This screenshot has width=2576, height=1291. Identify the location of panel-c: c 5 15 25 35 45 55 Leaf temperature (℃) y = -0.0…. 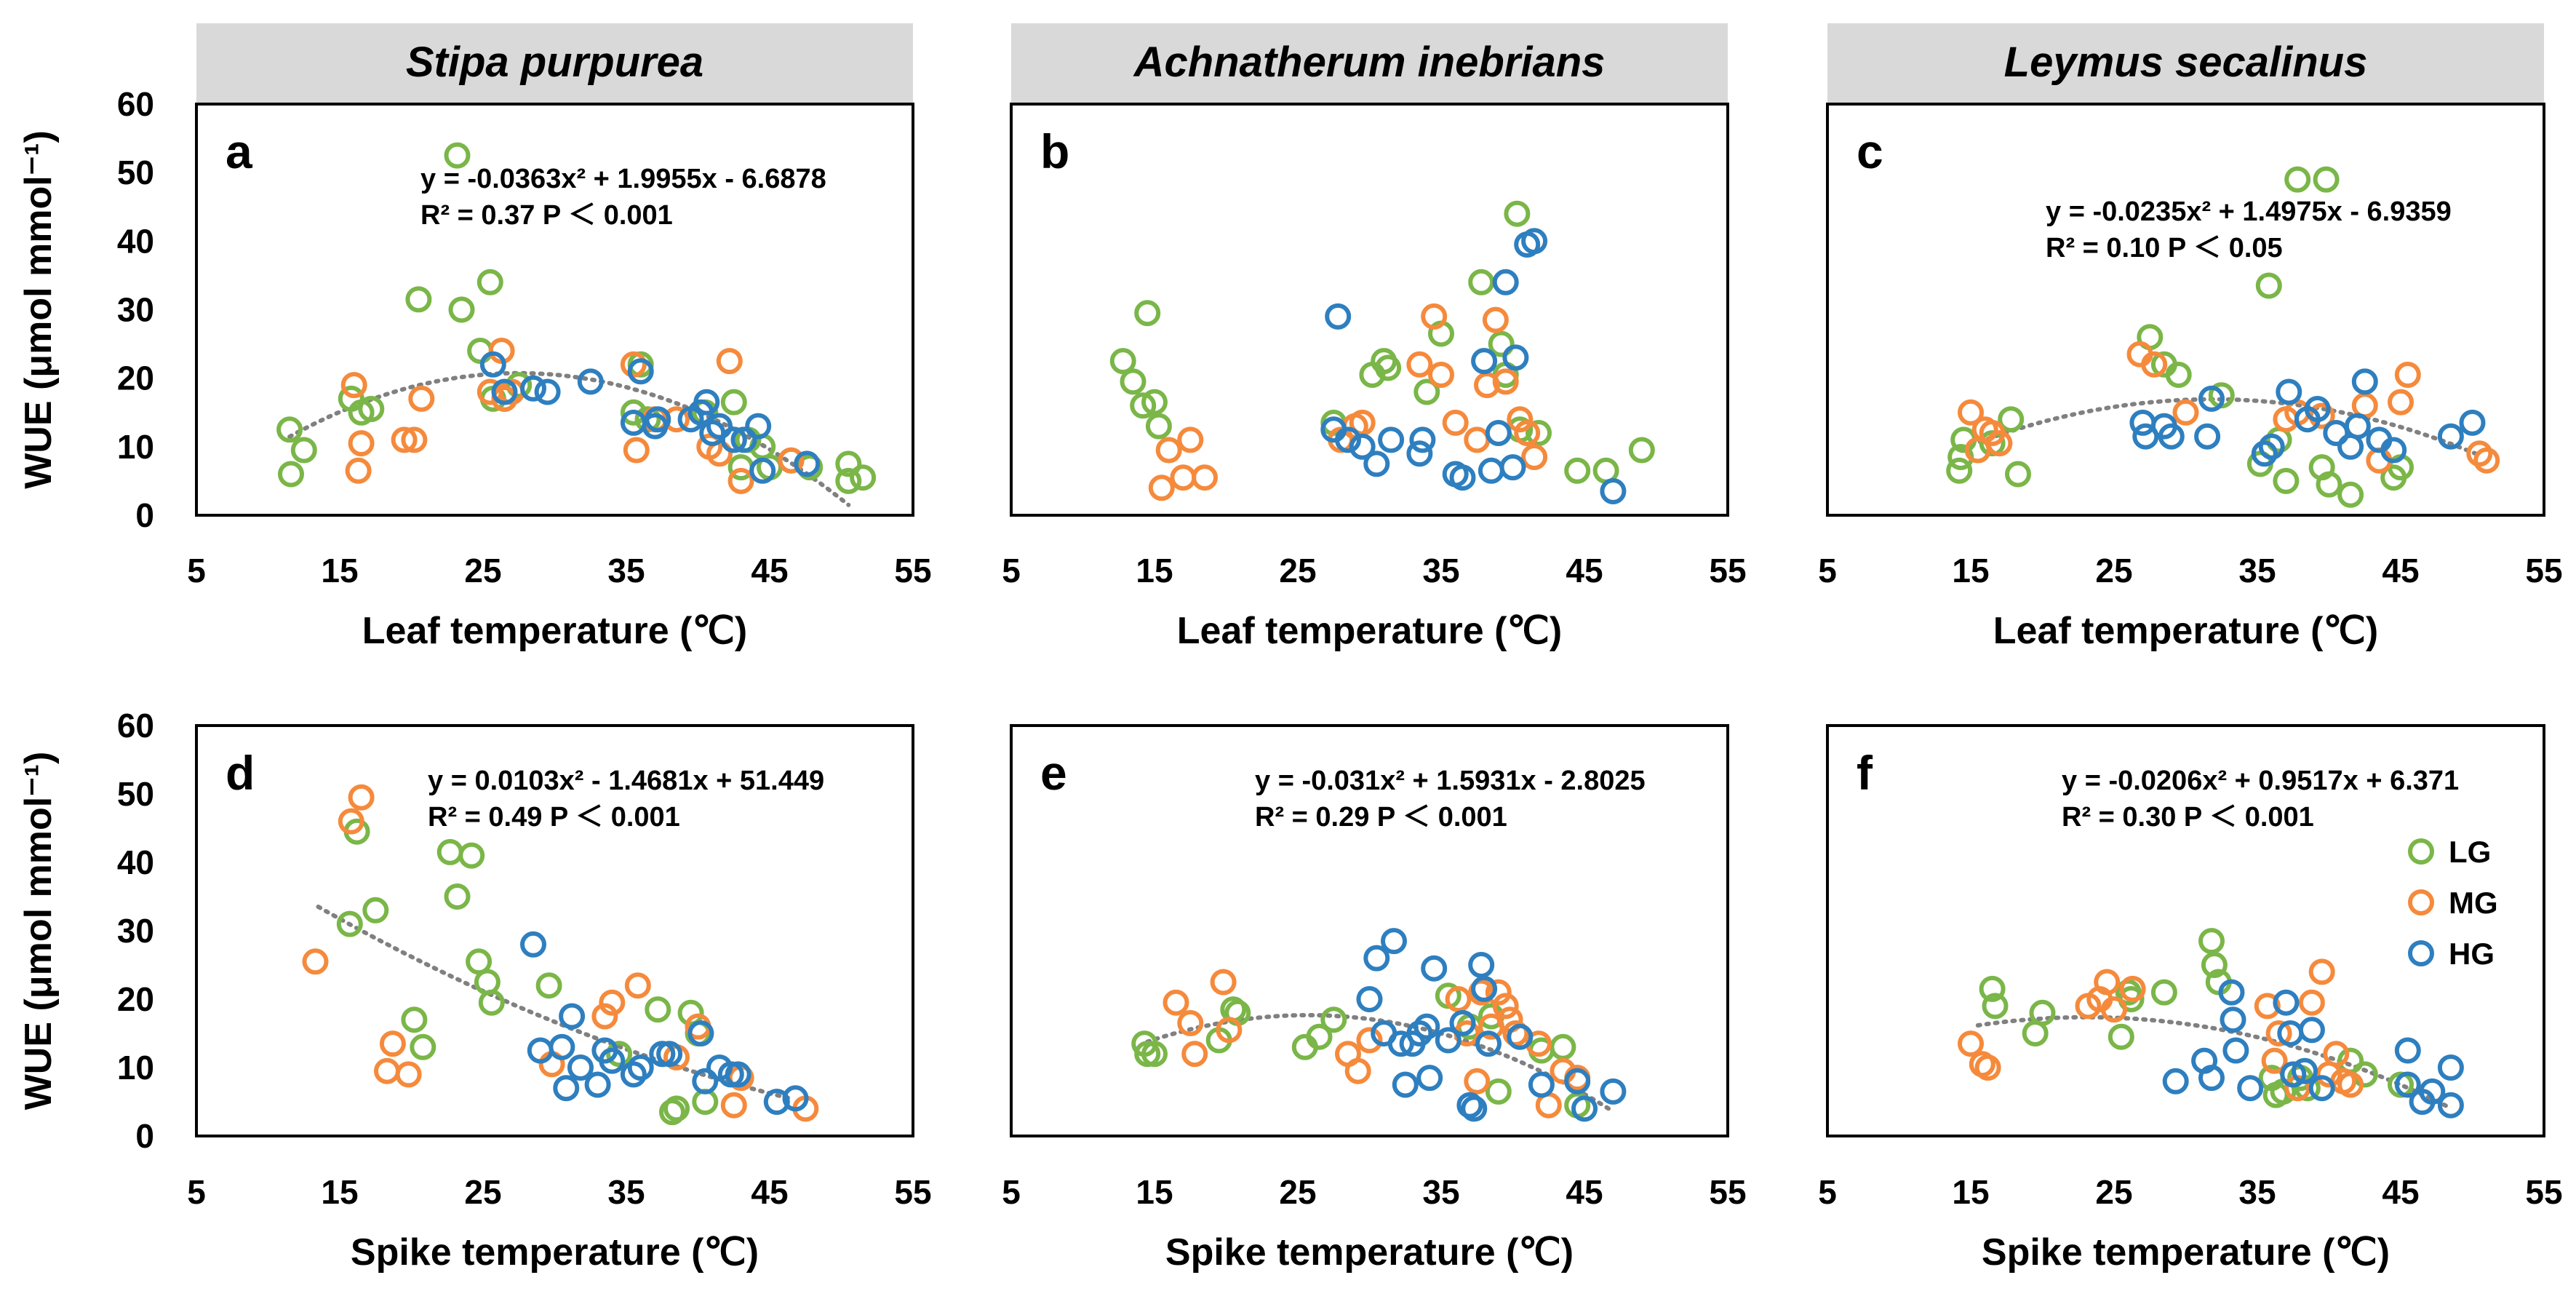
(2190, 377).